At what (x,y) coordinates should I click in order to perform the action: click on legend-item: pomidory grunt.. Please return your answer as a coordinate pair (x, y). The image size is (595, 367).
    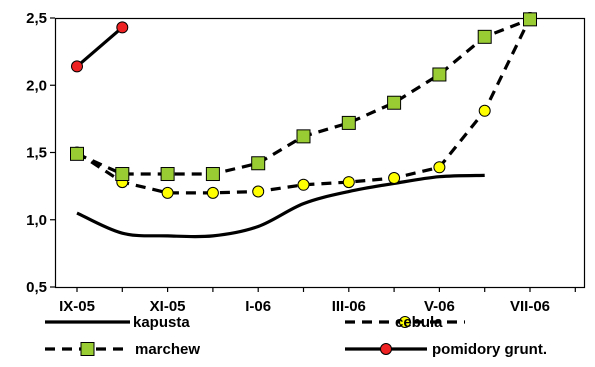
    Looking at the image, I should click on (446, 349).